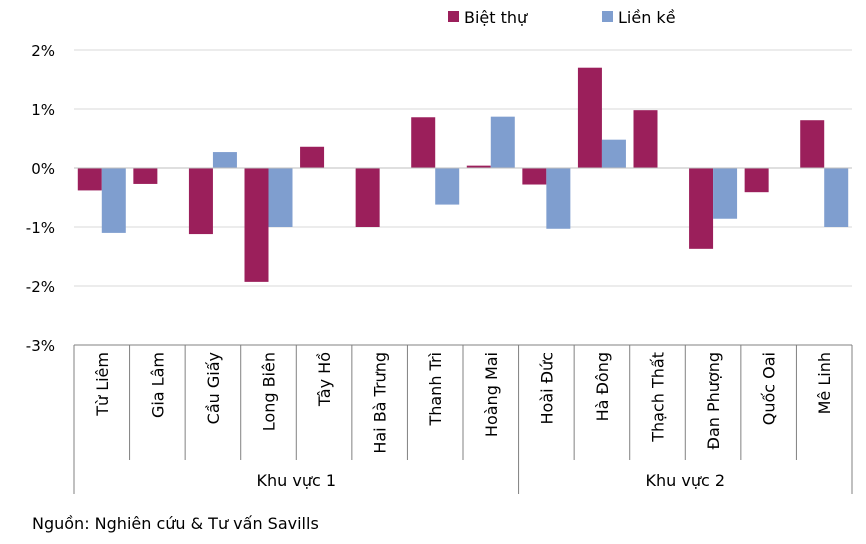  Describe the element at coordinates (602, 386) in the screenshot. I see `category-label: Hà Đông` at that location.